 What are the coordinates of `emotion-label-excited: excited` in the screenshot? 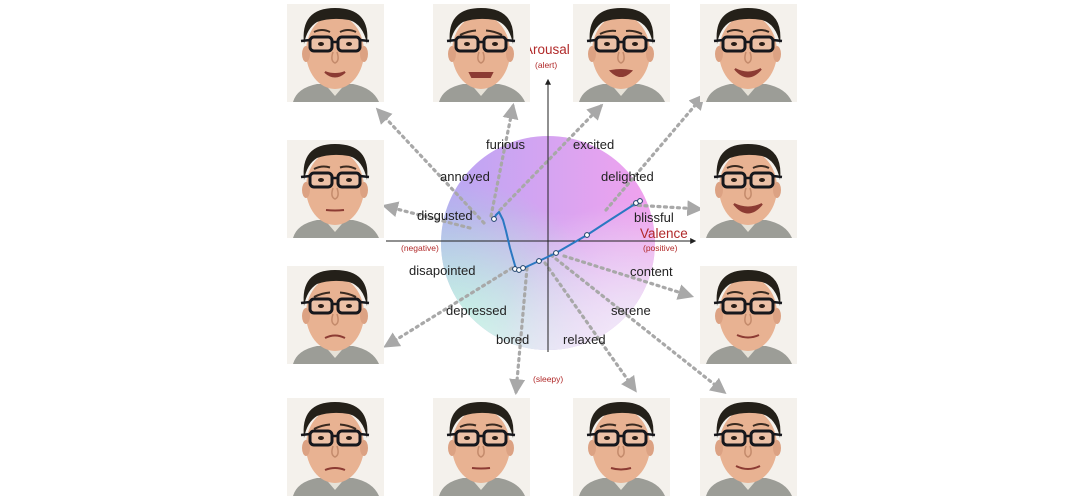 It's located at (594, 144).